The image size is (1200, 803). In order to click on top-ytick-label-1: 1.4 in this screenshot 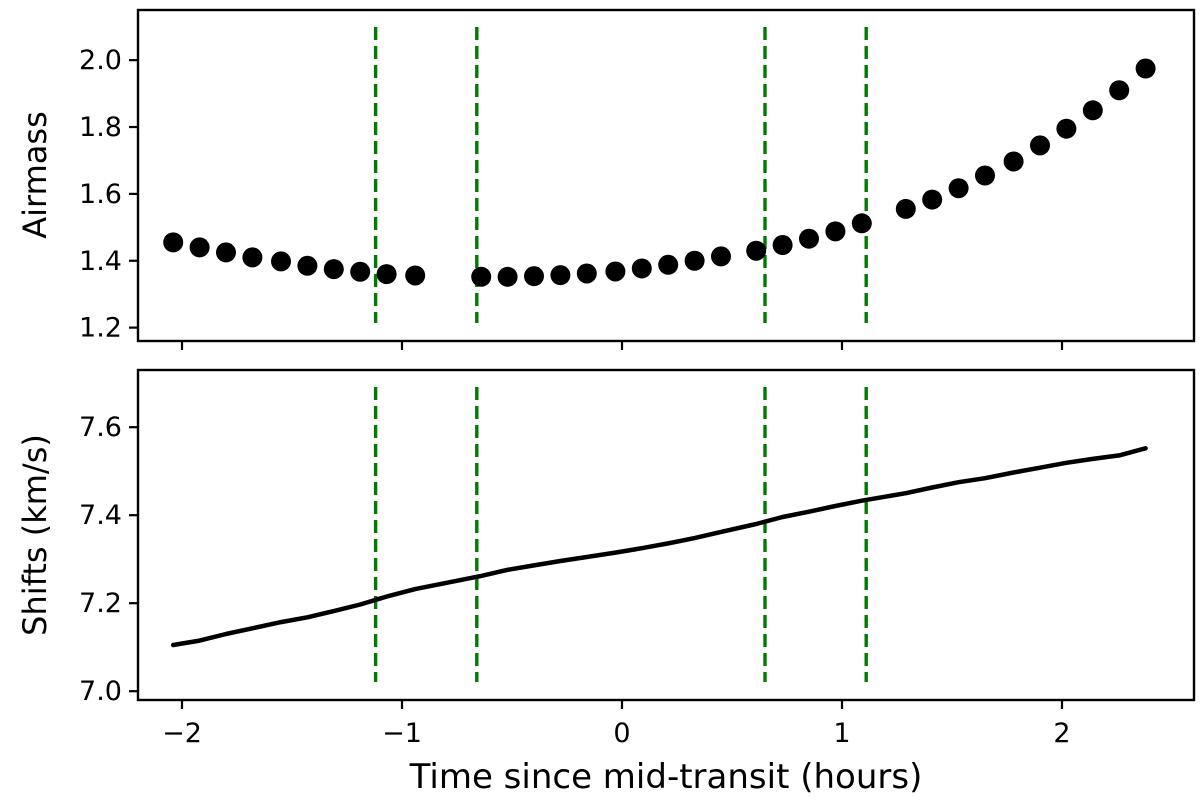, I will do `click(100, 261)`.